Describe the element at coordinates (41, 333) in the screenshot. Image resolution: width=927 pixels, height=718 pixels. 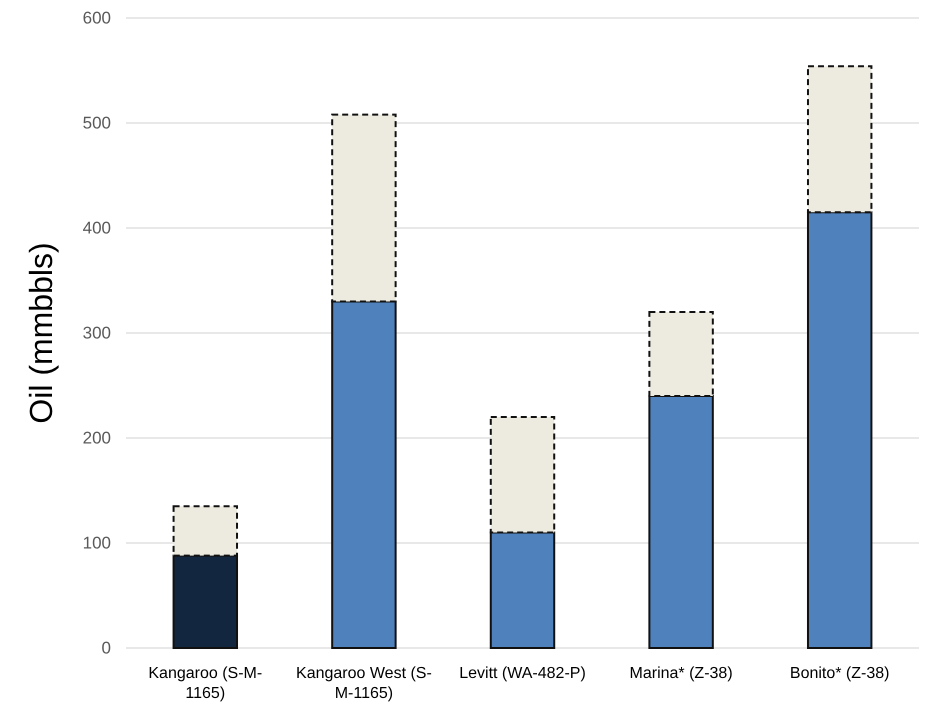
I see `y-axis-title: Oil (mmbbls)` at that location.